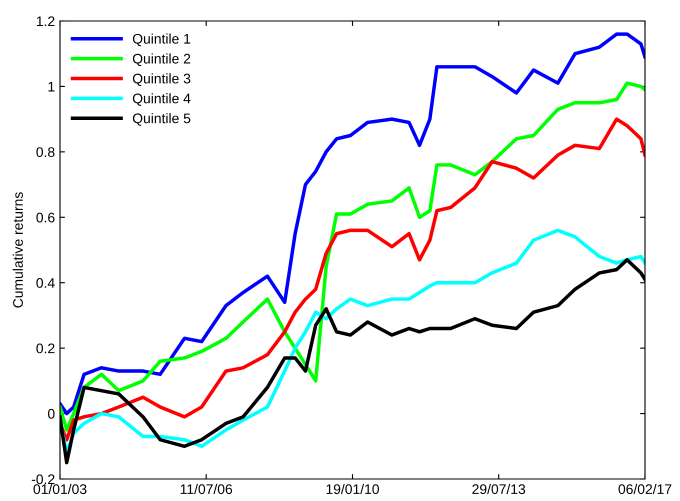 Image resolution: width=680 pixels, height=501 pixels. I want to click on x-tick-label: 19/01/10, so click(352, 489).